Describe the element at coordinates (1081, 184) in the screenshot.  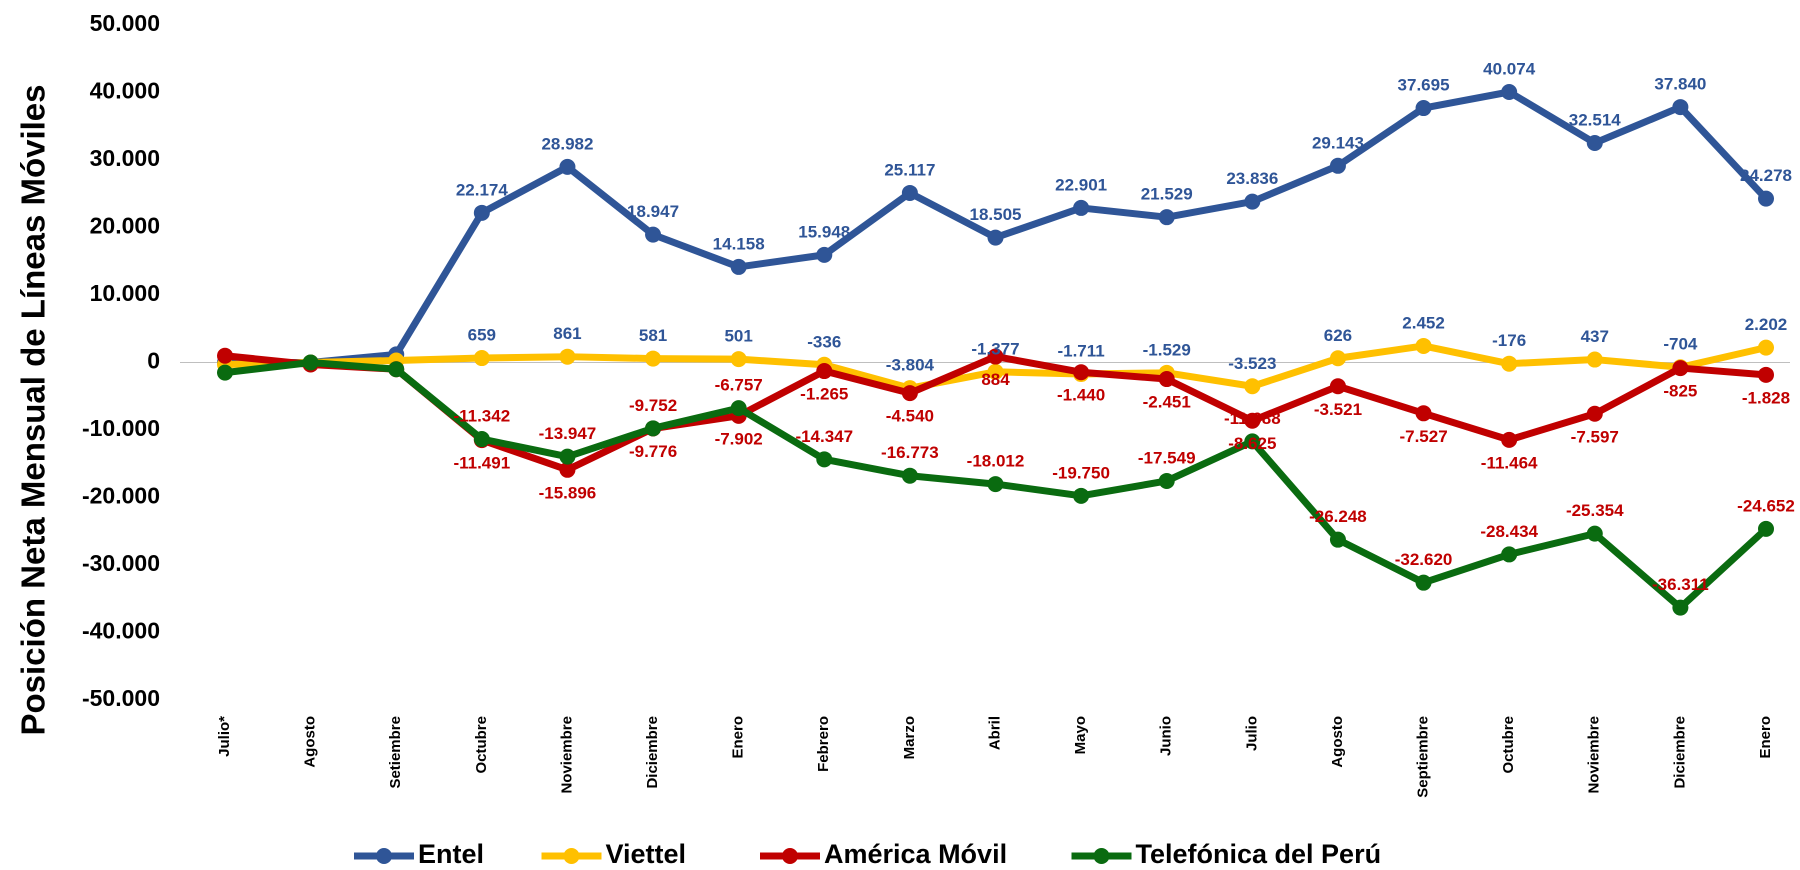
I see `data-label: 22.901` at that location.